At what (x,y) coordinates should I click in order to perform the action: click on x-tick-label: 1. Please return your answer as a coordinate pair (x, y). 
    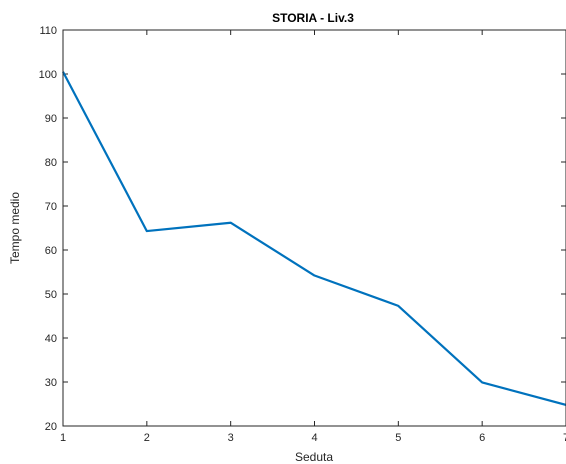
    Looking at the image, I should click on (63, 438).